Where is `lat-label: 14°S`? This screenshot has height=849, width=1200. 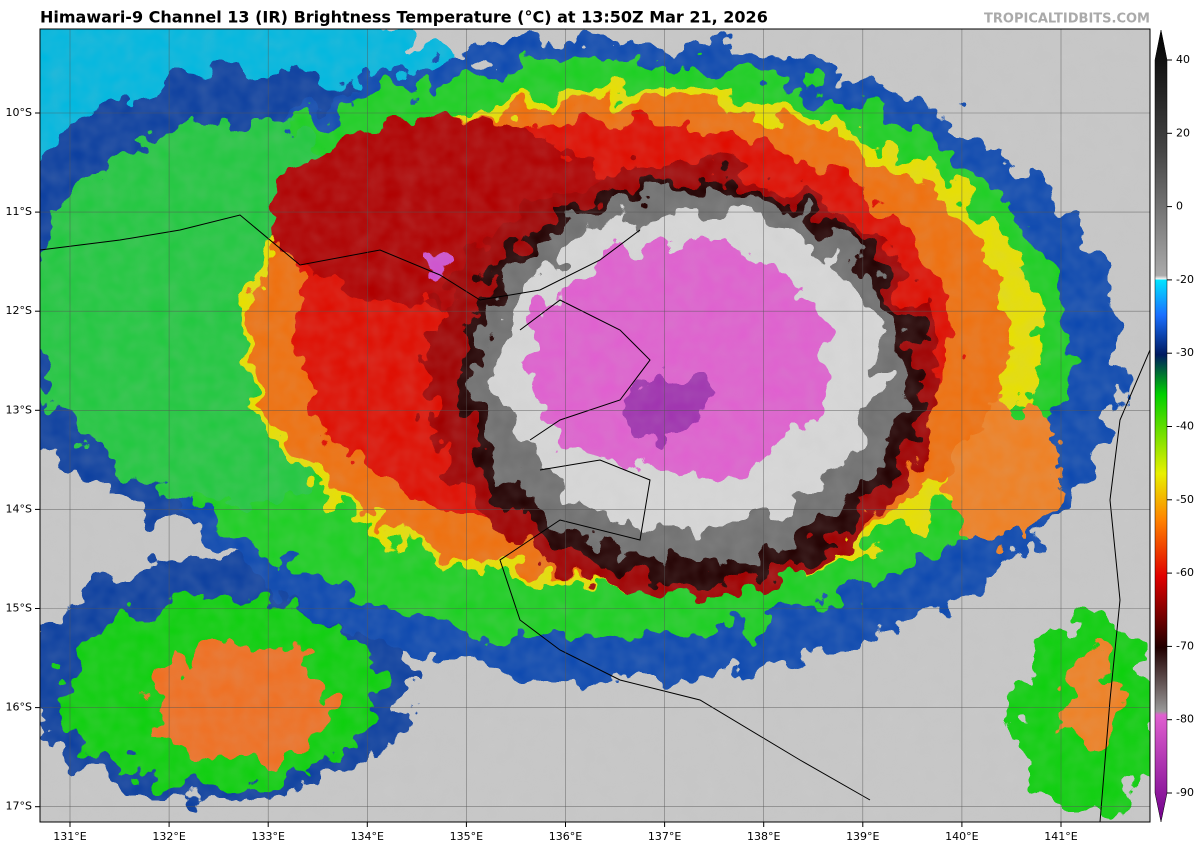
lat-label: 14°S is located at coordinates (19, 508).